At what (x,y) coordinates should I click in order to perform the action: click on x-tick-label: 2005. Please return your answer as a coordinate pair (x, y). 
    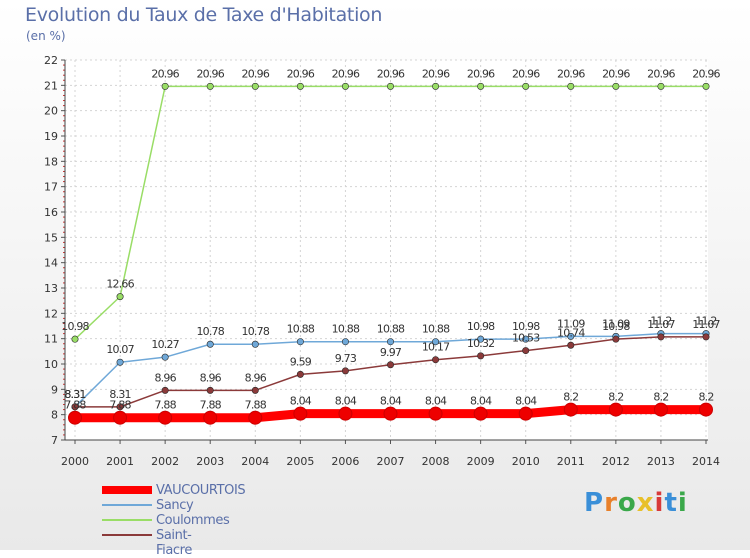
    Looking at the image, I should click on (300, 461).